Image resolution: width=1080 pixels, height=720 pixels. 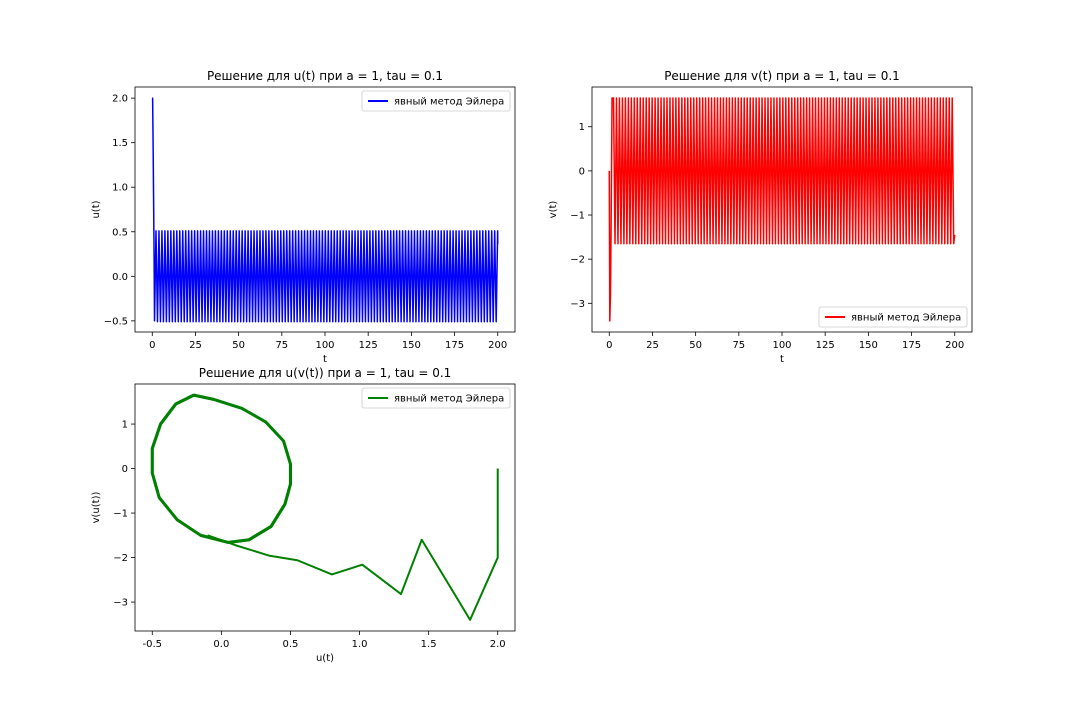 I want to click on y-axis-label: v(u(t)), so click(x=96, y=508).